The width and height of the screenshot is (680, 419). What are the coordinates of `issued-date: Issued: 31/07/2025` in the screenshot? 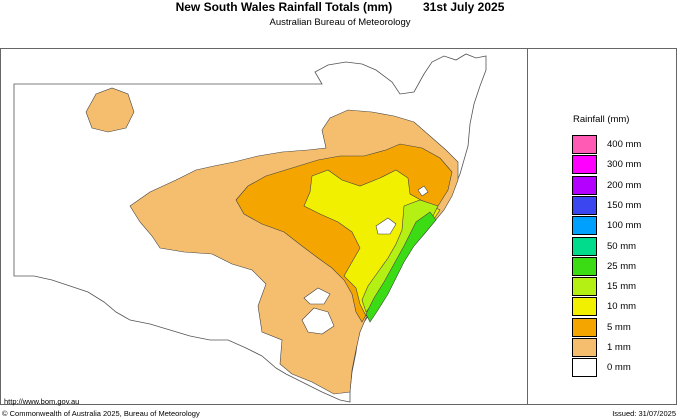 It's located at (644, 413).